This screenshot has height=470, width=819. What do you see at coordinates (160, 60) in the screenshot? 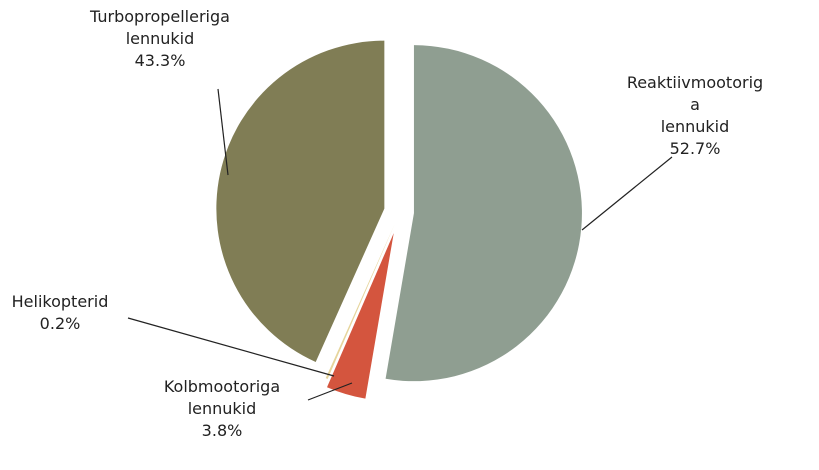
I see `value-label: 43.3%` at bounding box center [160, 60].